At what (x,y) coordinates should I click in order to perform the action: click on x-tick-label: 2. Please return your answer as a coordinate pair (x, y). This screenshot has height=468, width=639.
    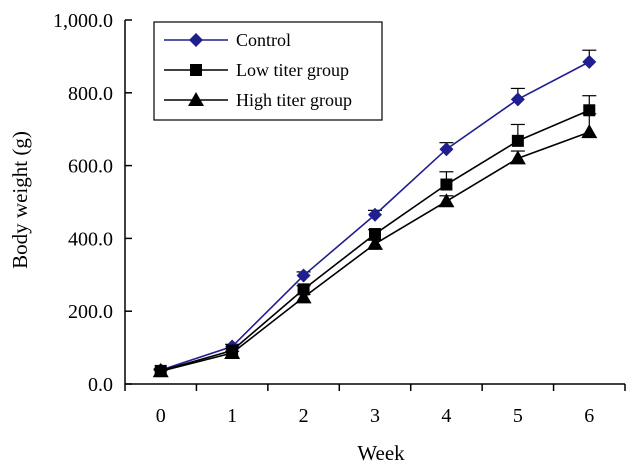
    Looking at the image, I should click on (304, 416).